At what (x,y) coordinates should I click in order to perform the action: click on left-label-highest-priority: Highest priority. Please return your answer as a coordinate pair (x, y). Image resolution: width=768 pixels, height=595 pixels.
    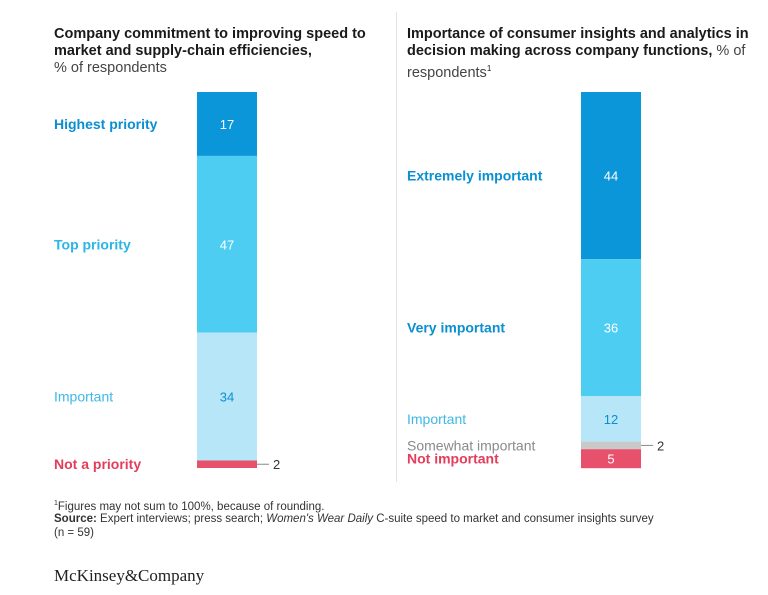
    Looking at the image, I should click on (106, 124).